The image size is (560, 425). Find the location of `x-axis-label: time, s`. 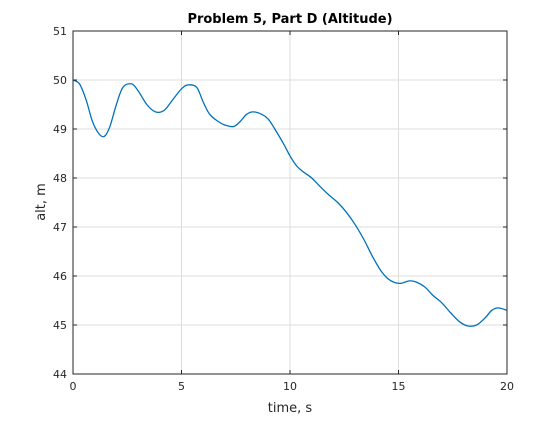

x-axis-label: time, s is located at coordinates (290, 408).